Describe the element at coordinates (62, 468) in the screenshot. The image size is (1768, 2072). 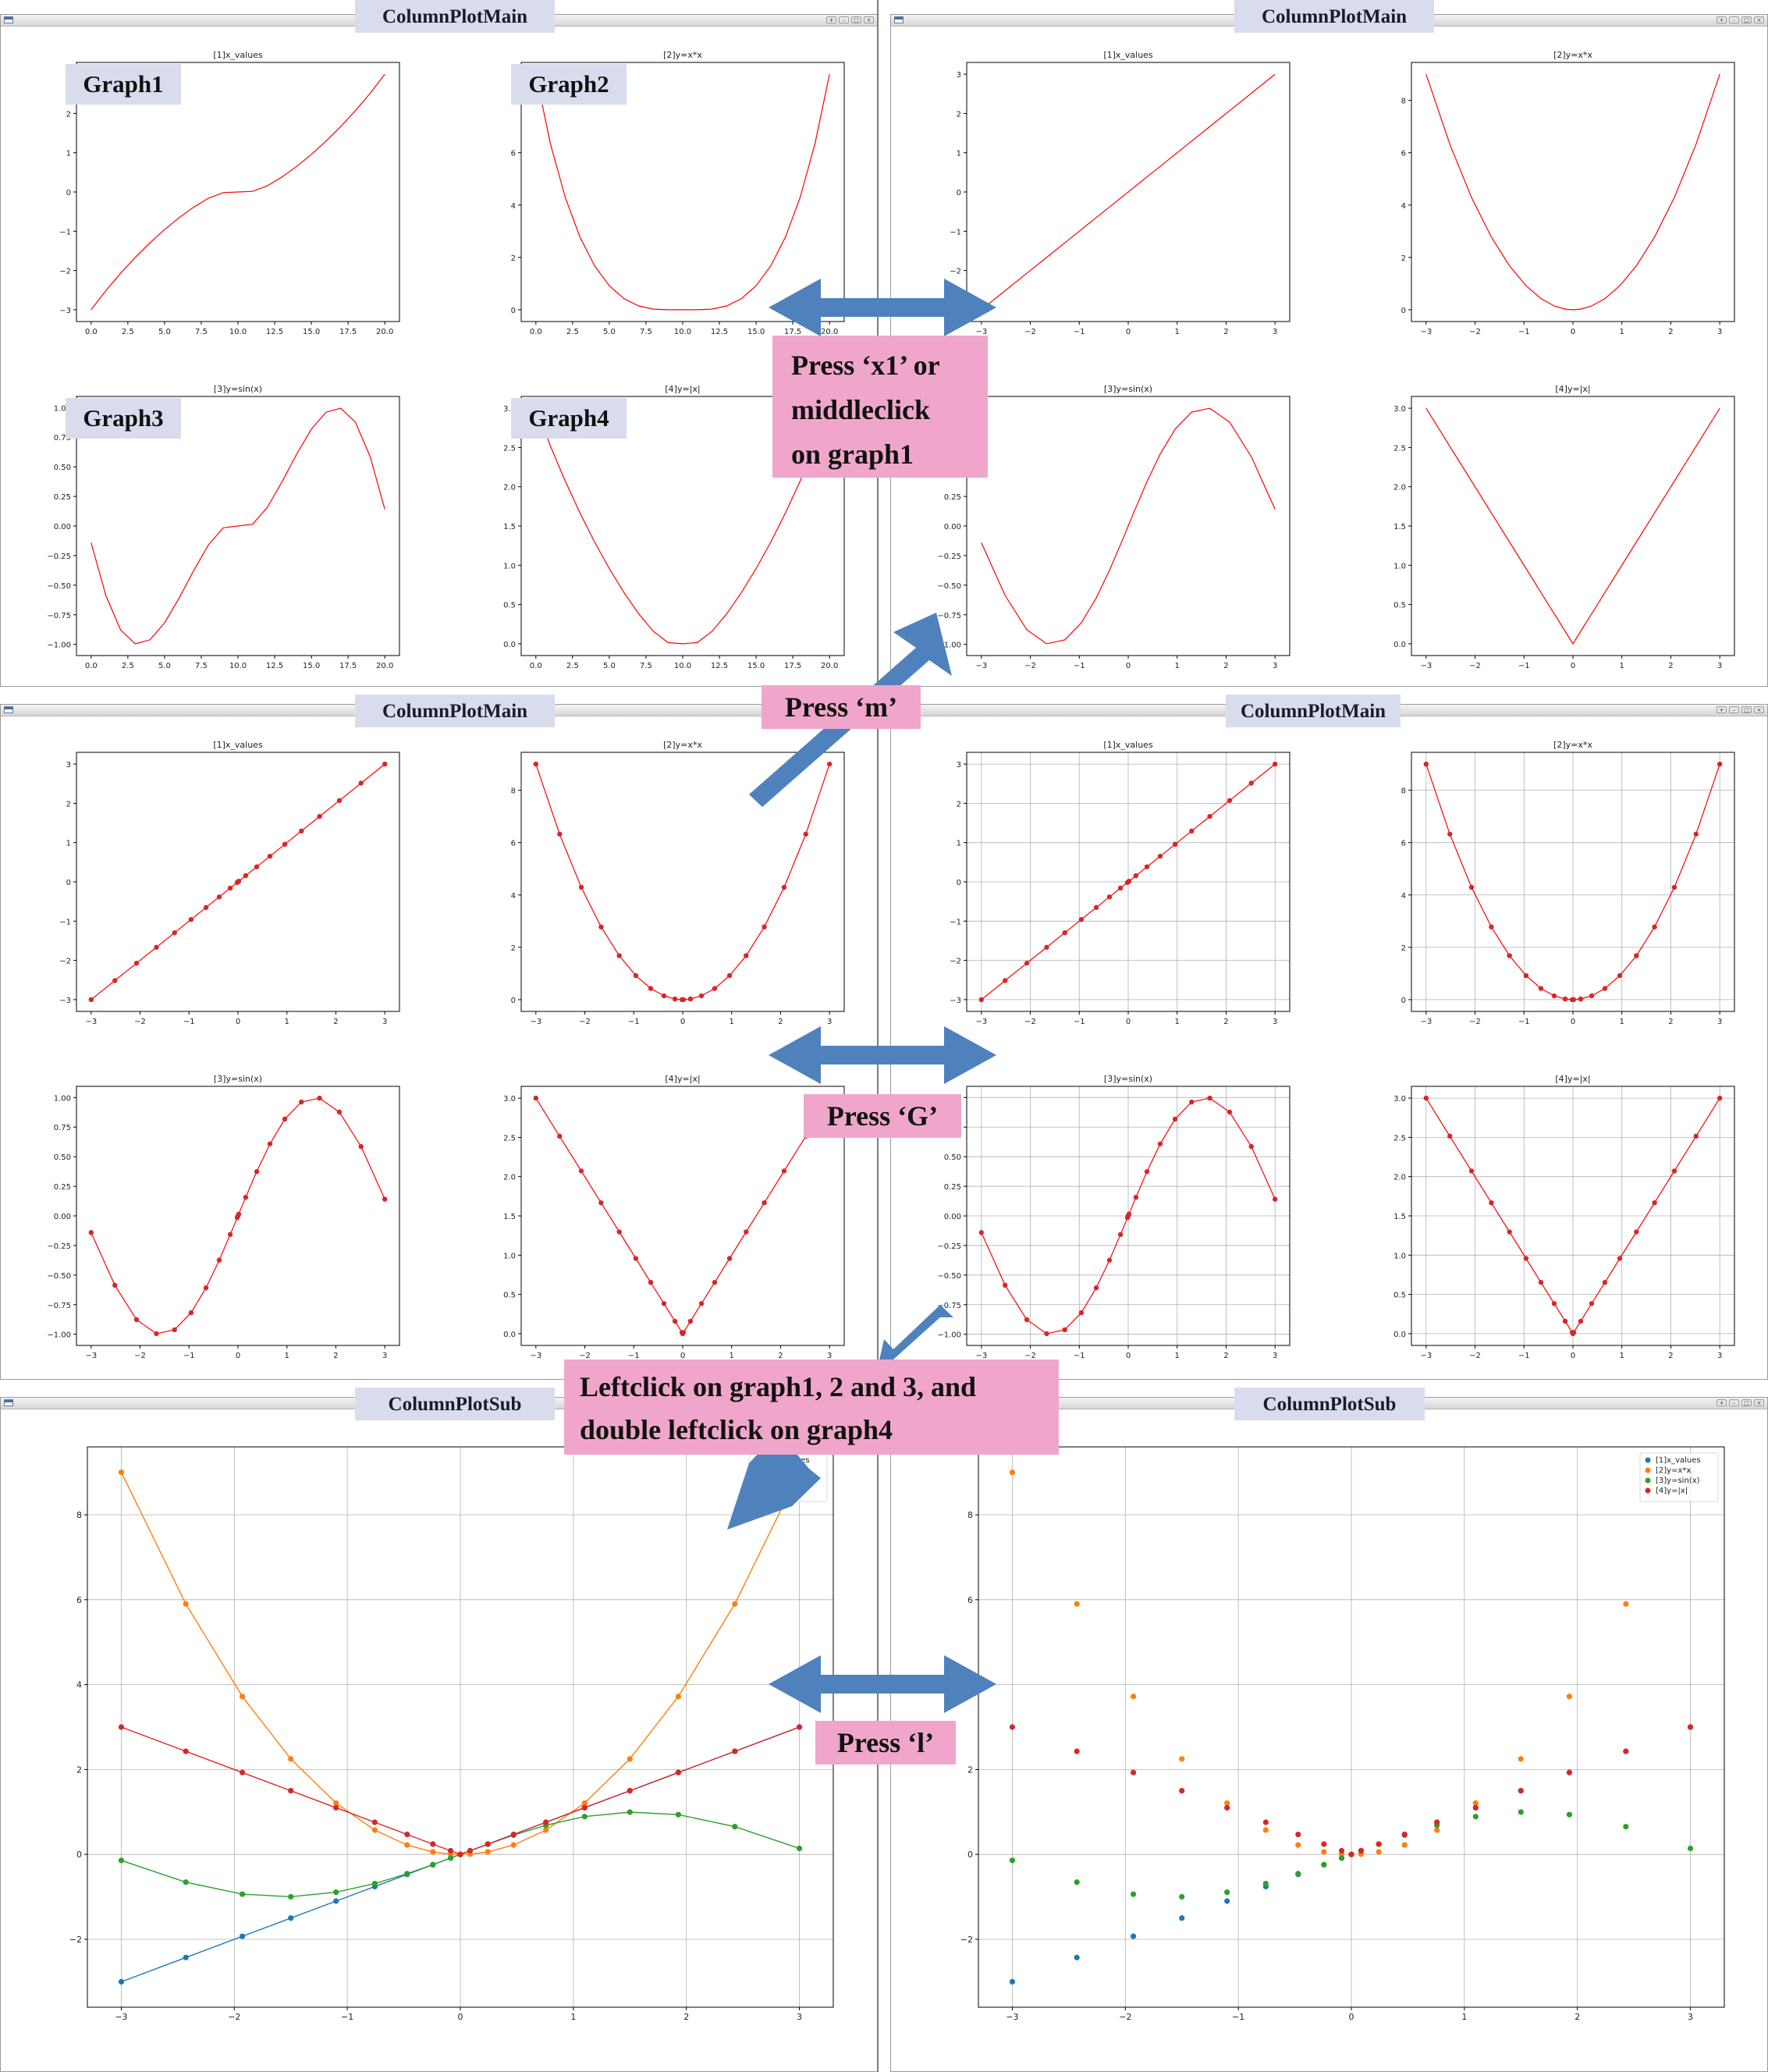
I see `y-tick-label: 0.50` at that location.